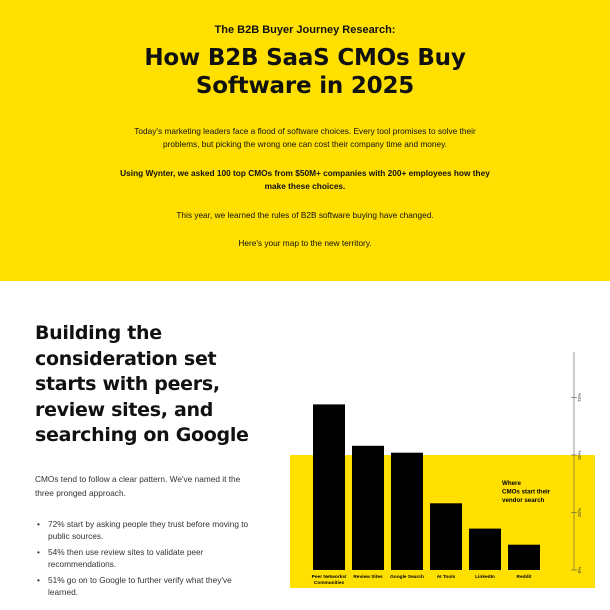  Describe the element at coordinates (579, 454) in the screenshot. I see `y-tick-label: 50%` at that location.